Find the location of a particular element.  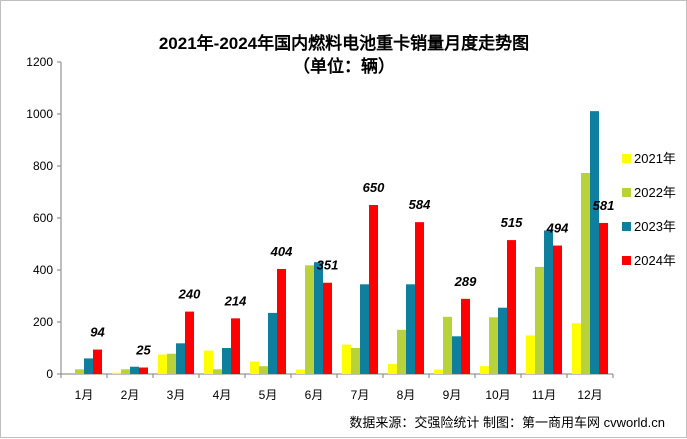

bar-2023年-8月 is located at coordinates (410, 329).